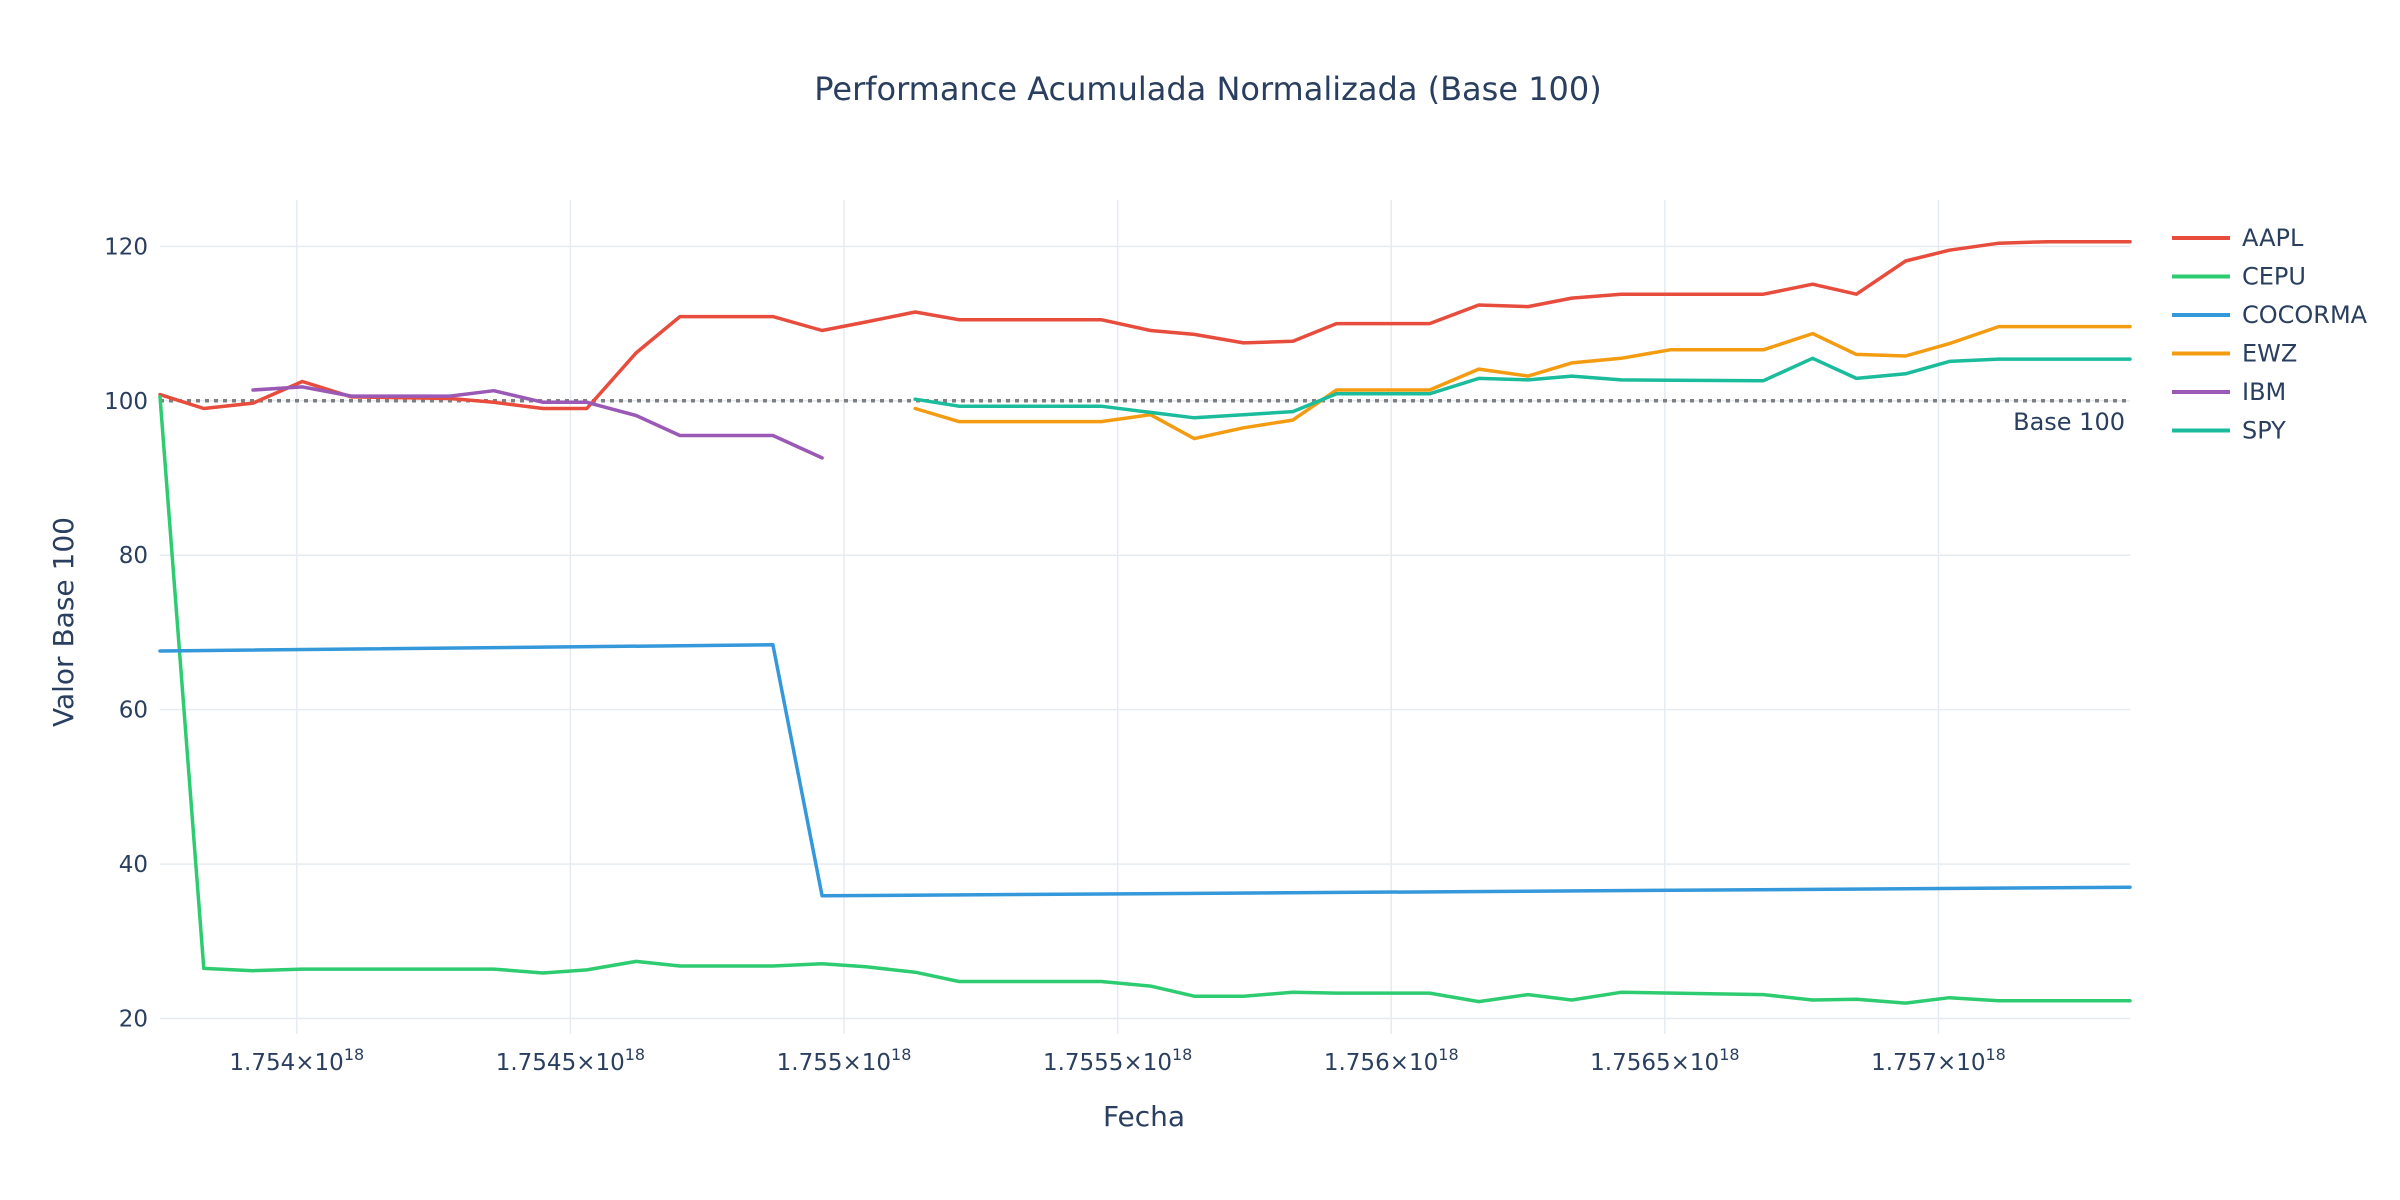  I want to click on x-tick-label: 1.755×10¹⁸, so click(844, 1060).